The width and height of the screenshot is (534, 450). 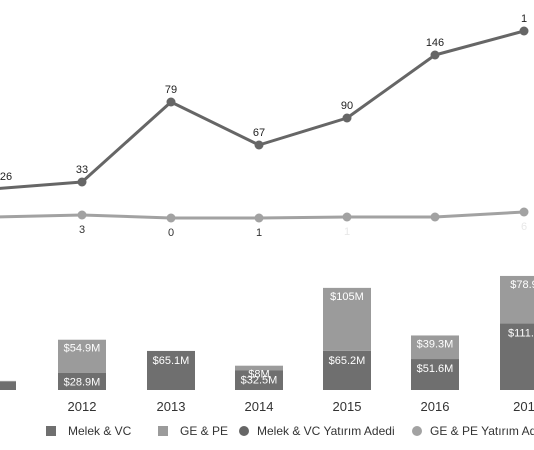 I want to click on data-label-melek-vc-count: 90, so click(x=347, y=106).